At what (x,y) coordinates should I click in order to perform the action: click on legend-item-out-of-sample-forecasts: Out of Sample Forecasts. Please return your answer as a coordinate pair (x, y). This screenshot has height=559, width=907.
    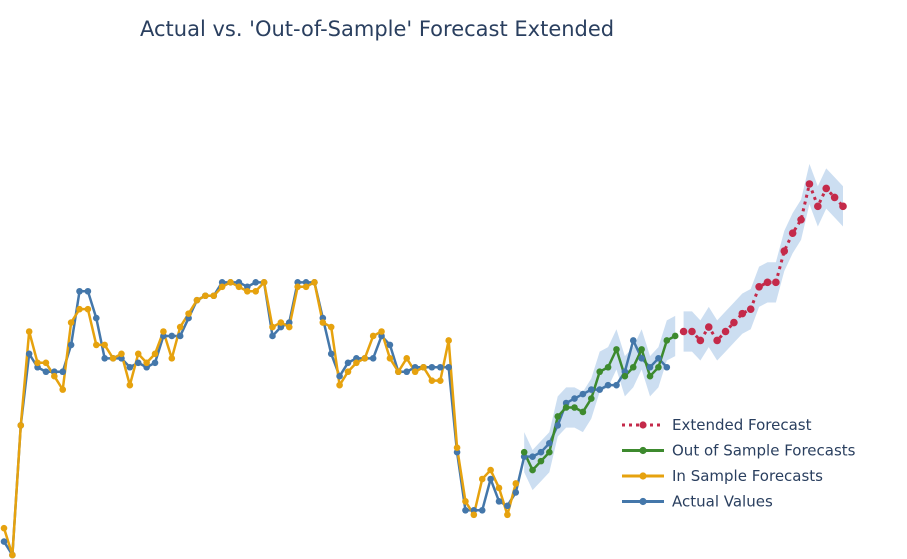
    Looking at the image, I should click on (739, 451).